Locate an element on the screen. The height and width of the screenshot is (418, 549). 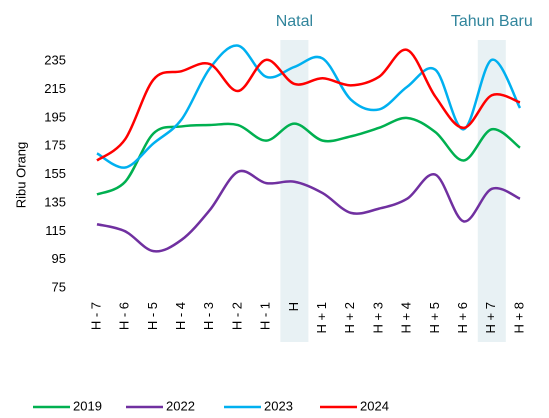
x-tick-label: H + 1 is located at coordinates (321, 317).